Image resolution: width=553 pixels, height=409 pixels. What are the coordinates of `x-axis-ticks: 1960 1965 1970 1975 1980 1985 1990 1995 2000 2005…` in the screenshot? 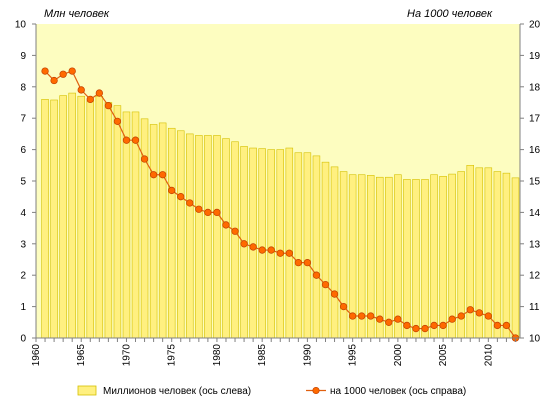 It's located at (273, 352).